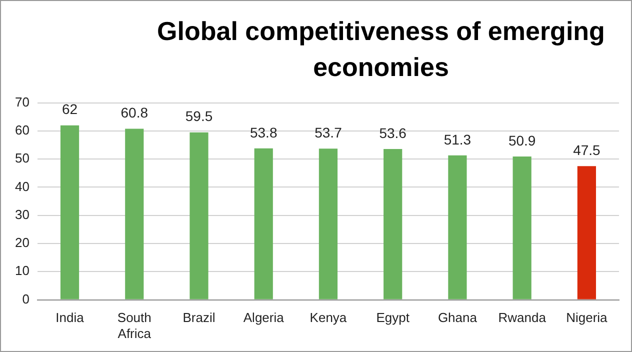 Image resolution: width=632 pixels, height=352 pixels. Describe the element at coordinates (522, 318) in the screenshot. I see `x-tick-label: Rwanda` at that location.